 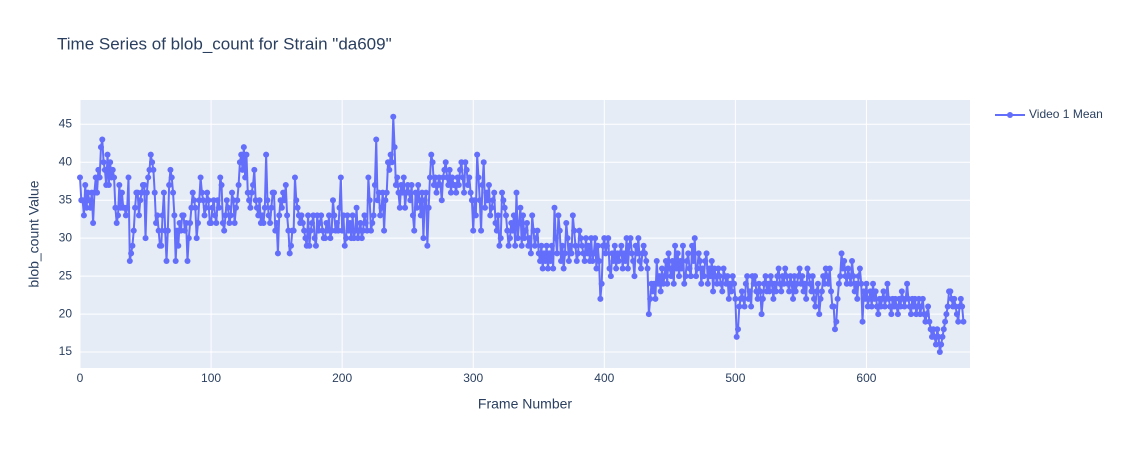 I want to click on legend: Video 1 Mean, so click(x=1049, y=114).